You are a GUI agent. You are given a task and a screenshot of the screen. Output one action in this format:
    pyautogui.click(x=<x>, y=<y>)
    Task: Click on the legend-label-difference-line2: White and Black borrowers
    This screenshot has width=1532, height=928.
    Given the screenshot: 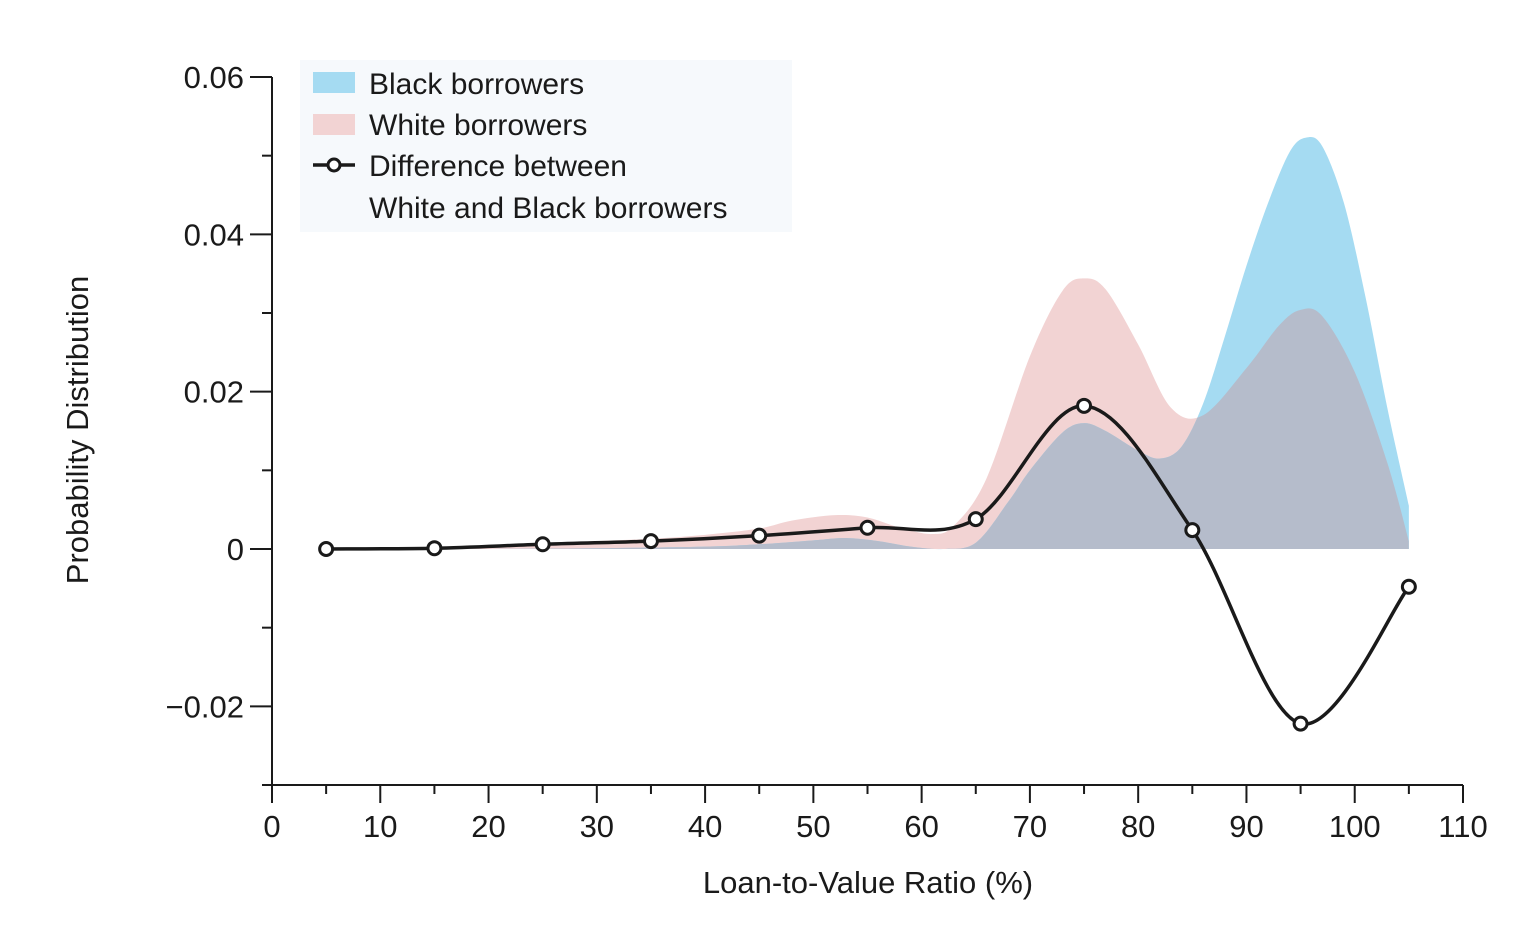 What is the action you would take?
    pyautogui.click(x=548, y=208)
    